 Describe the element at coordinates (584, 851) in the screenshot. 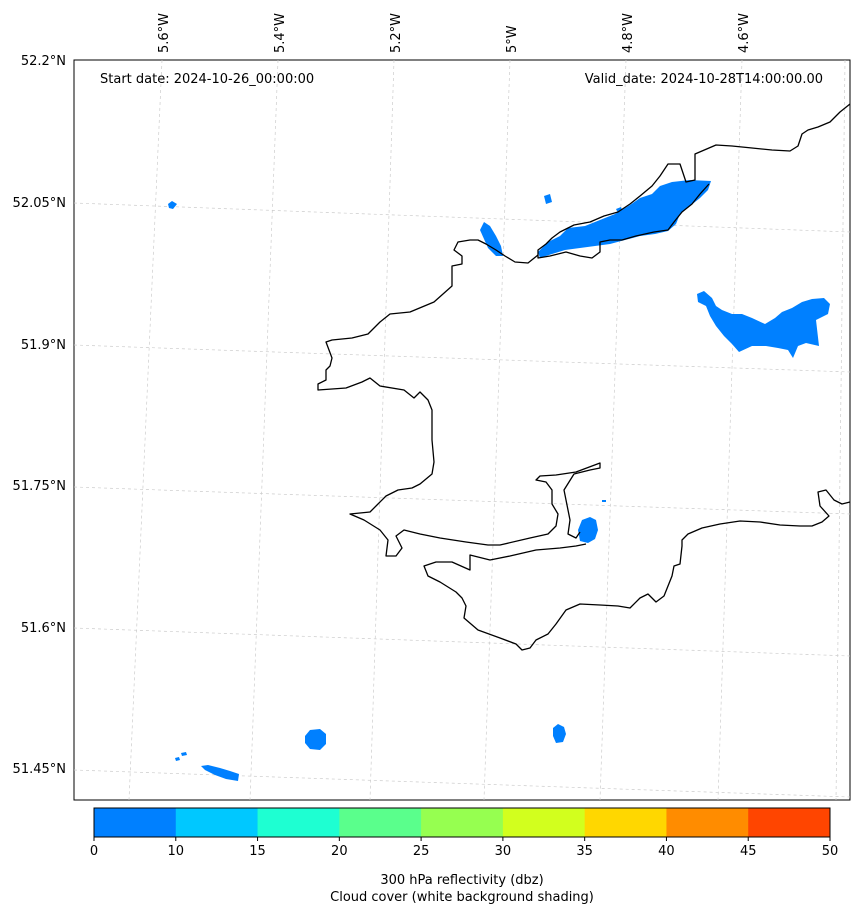

I see `colorbar-tick-label: 35` at that location.